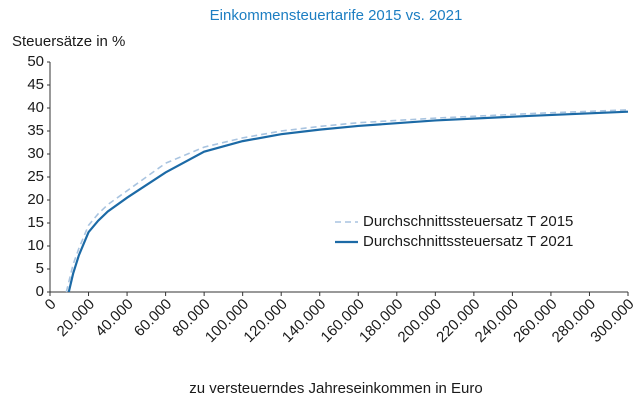  Describe the element at coordinates (35, 61) in the screenshot. I see `y-tick-label: 50` at that location.